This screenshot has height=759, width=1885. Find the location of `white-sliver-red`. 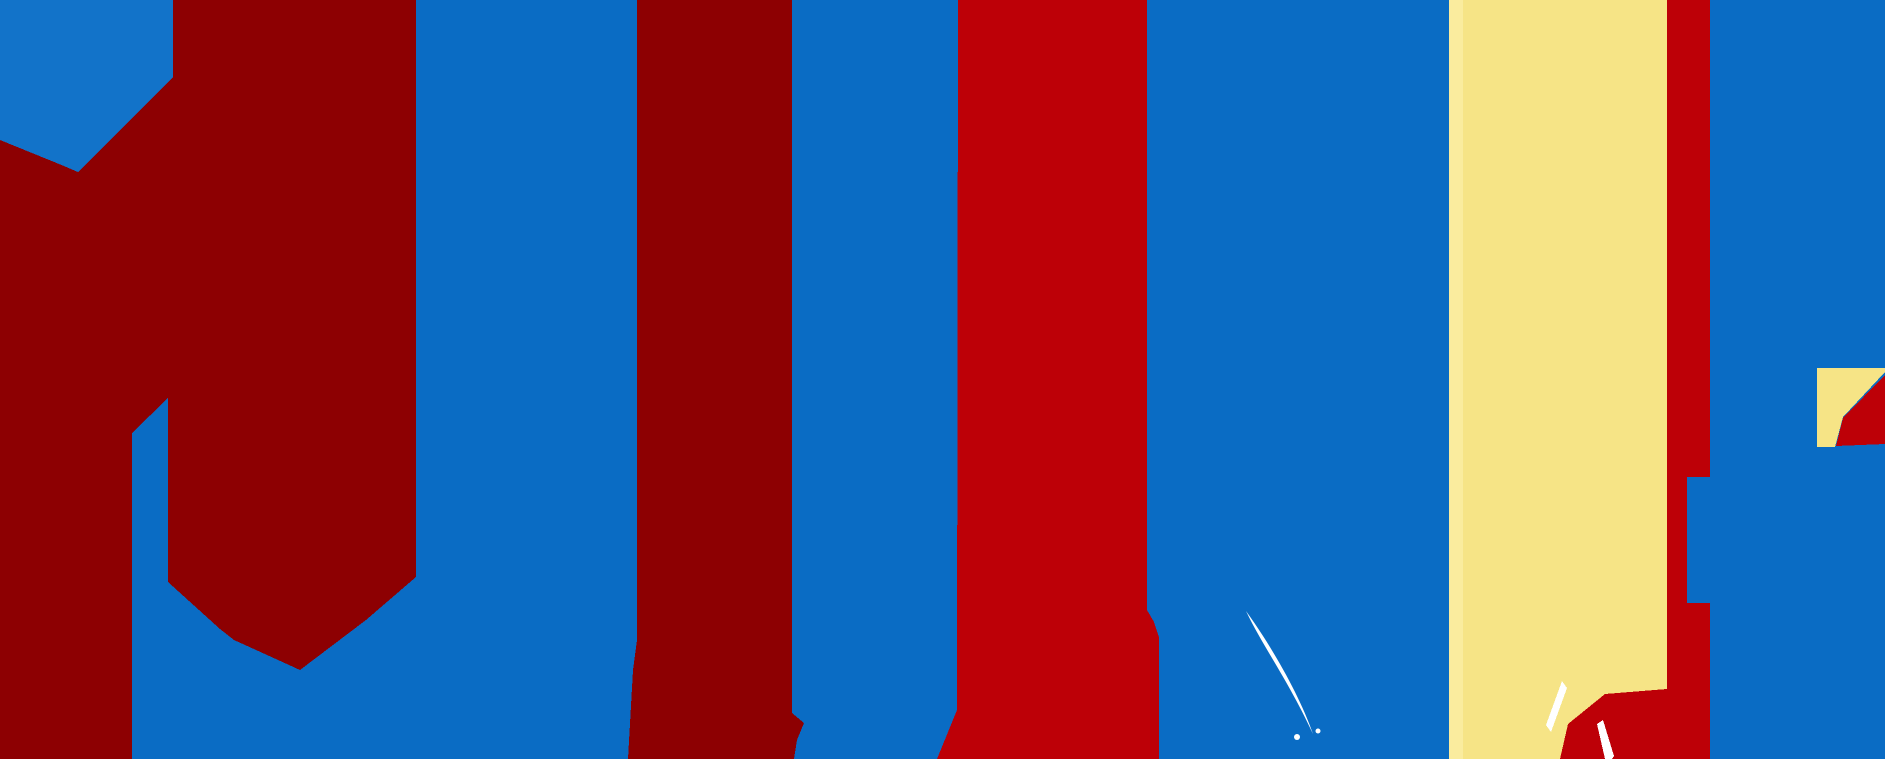

white-sliver-red is located at coordinates (1605, 739).